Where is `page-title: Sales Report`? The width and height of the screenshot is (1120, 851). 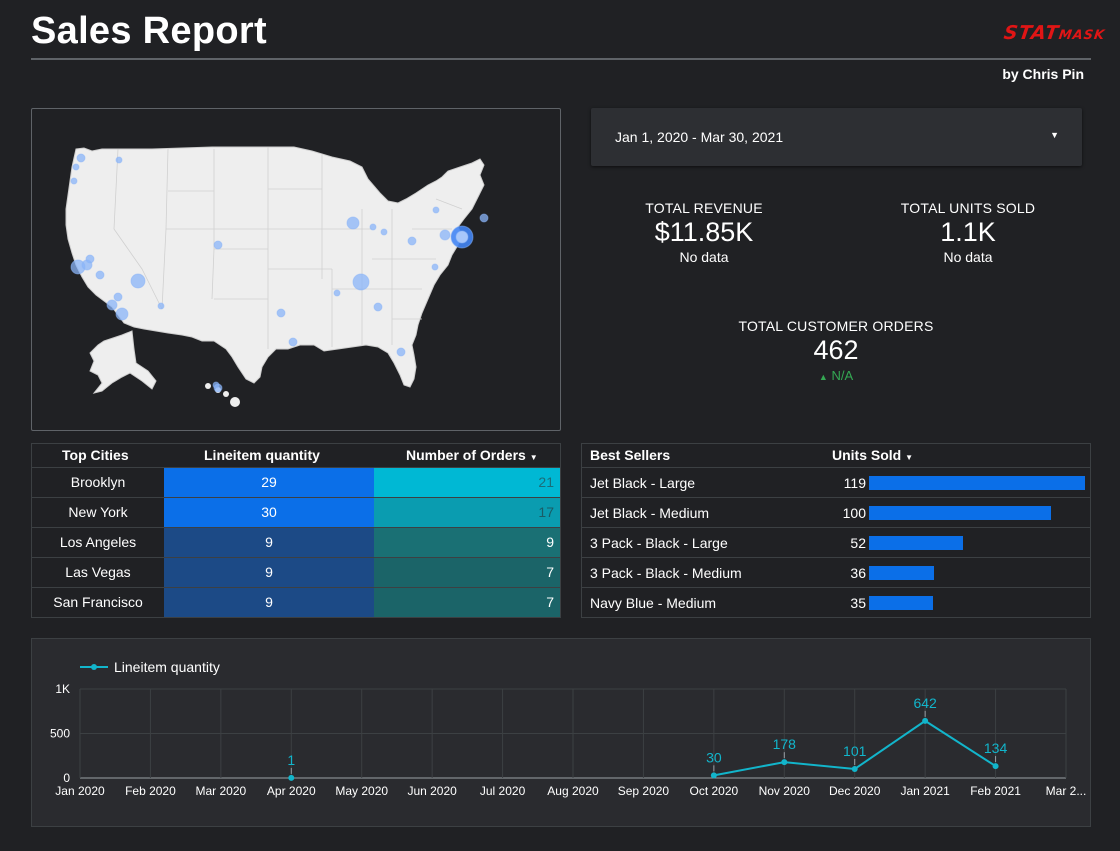
page-title: Sales Report is located at coordinates (149, 31).